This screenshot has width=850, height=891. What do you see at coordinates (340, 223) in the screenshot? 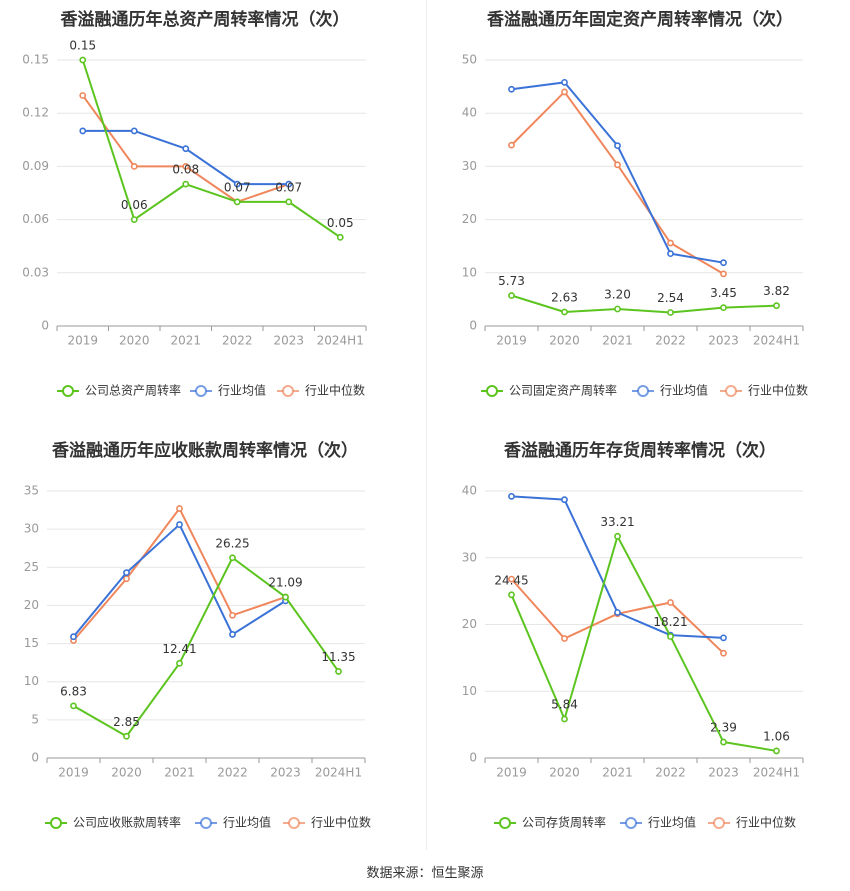
I see `data-label: 0.05` at bounding box center [340, 223].